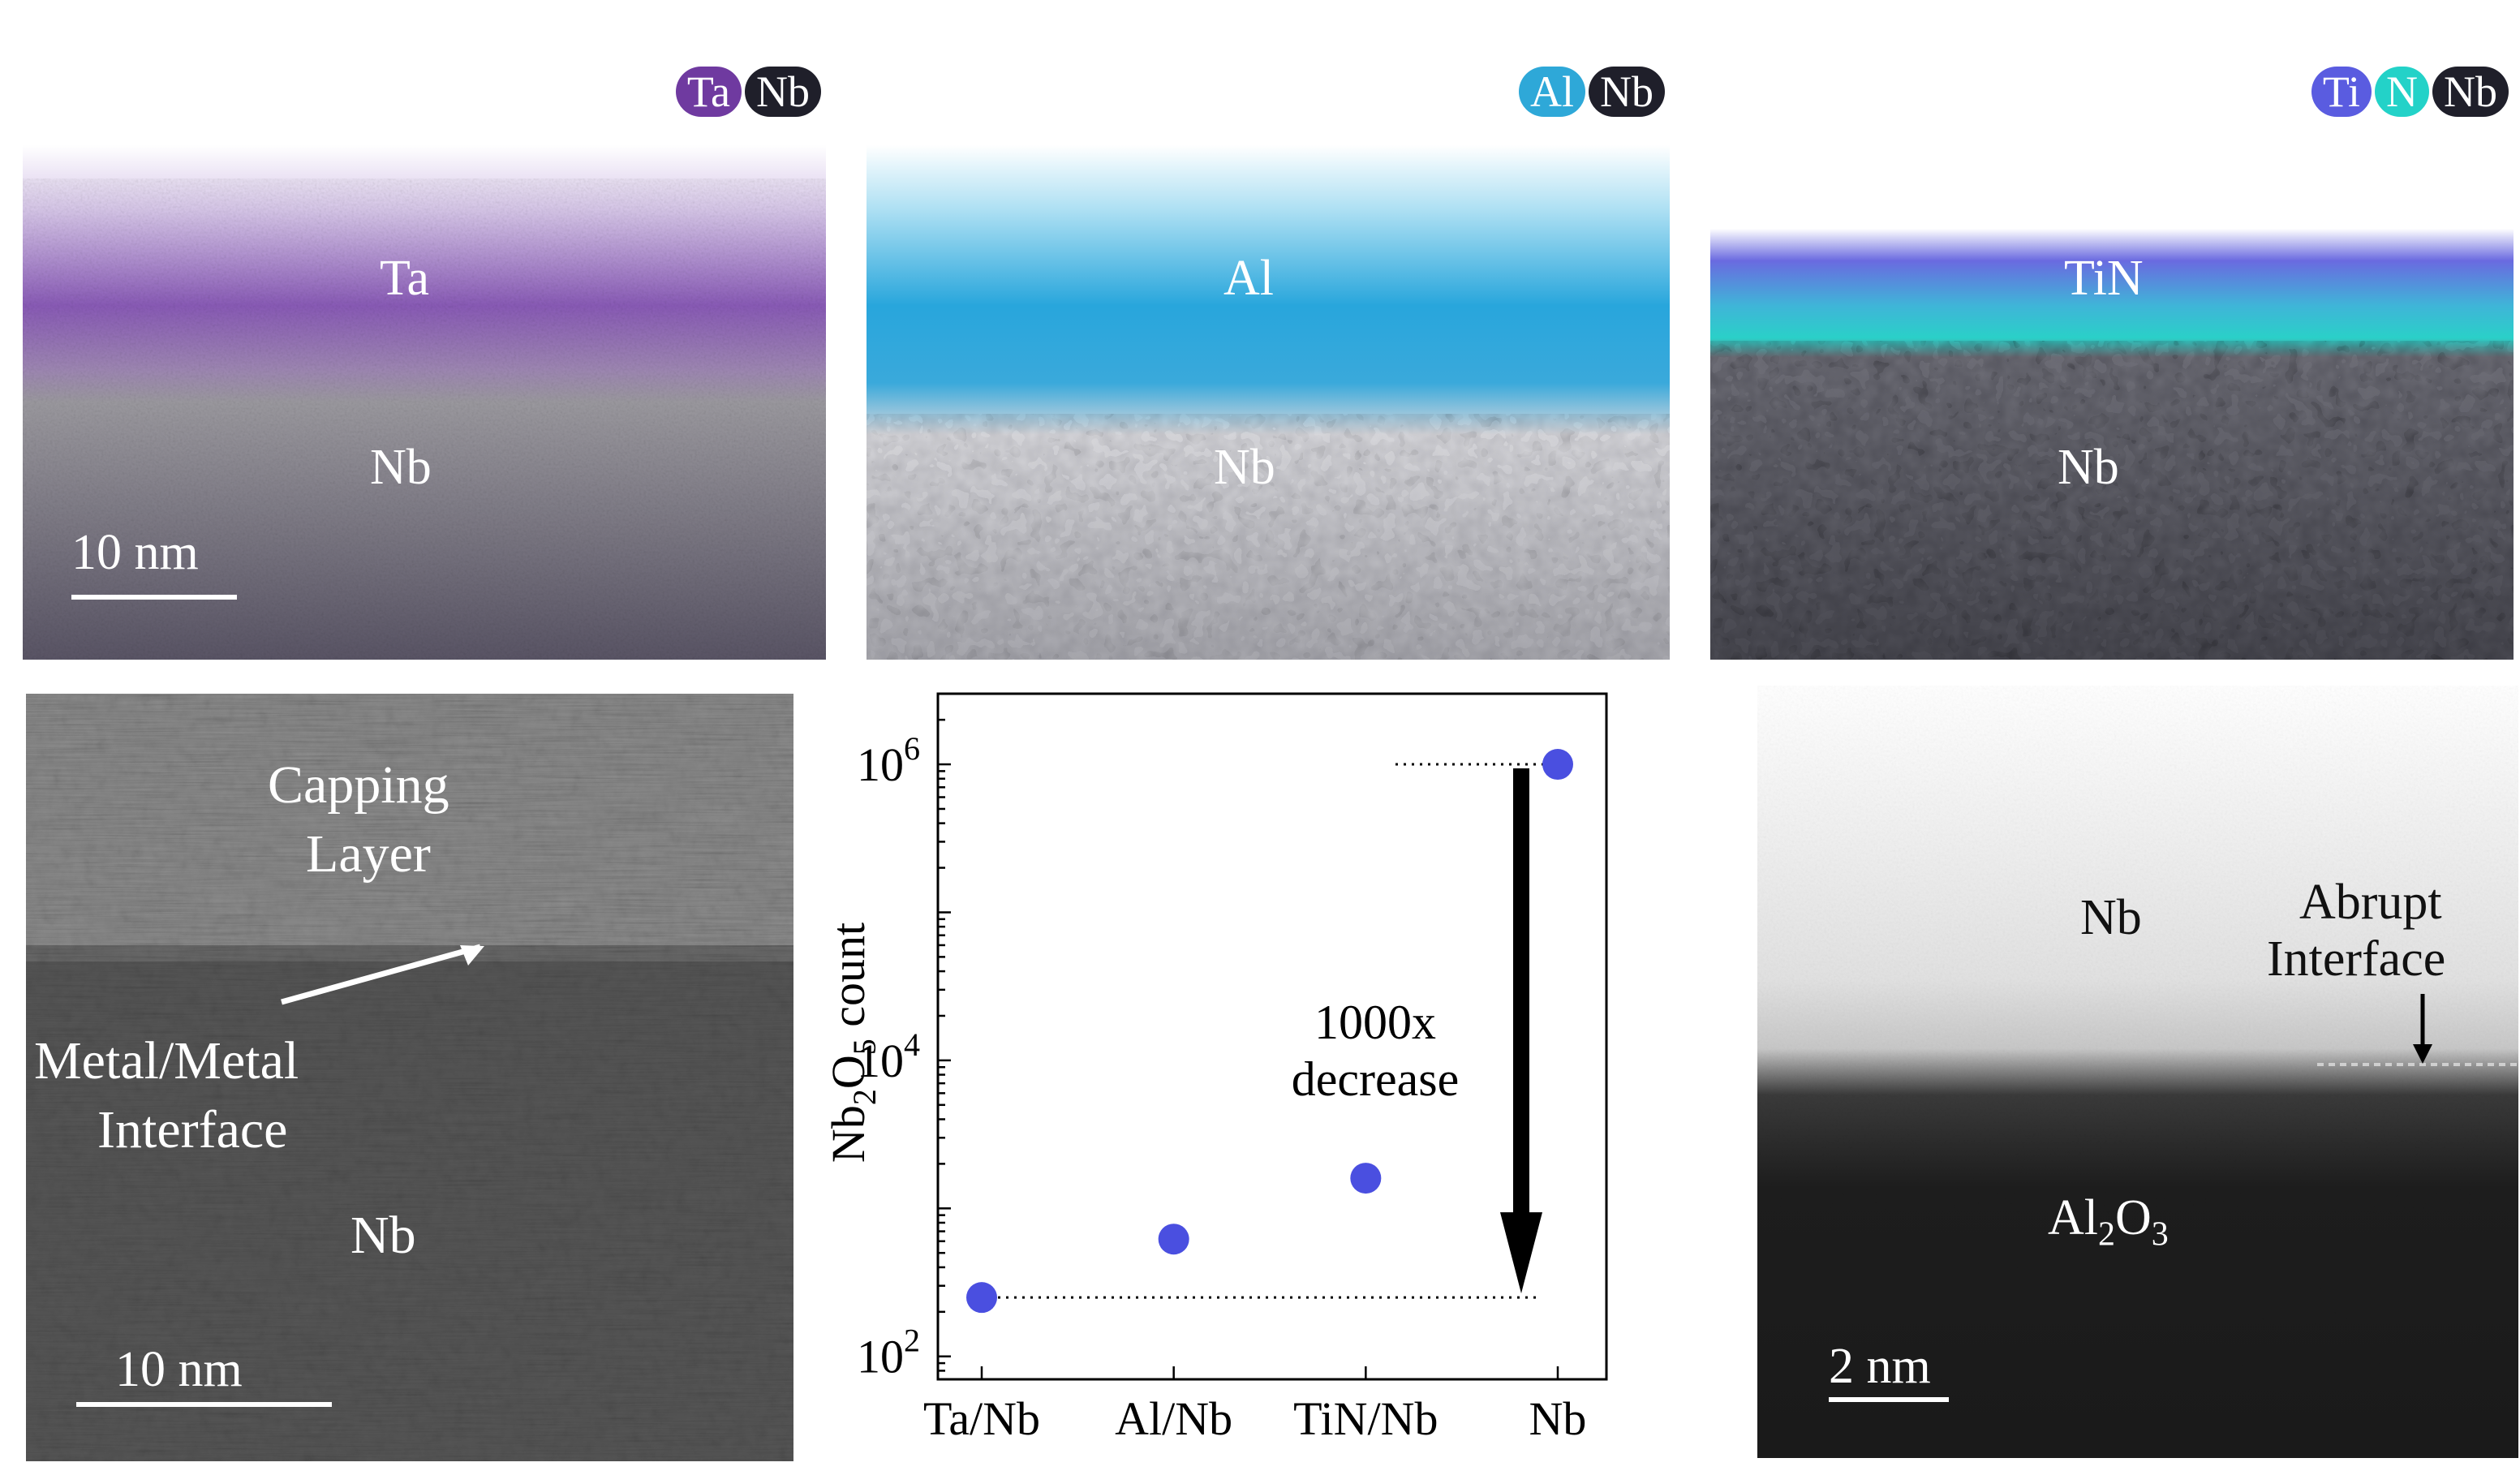 The image size is (2520, 1471). Describe the element at coordinates (1880, 1366) in the screenshot. I see `scale-bar-label: 2 nm` at that location.